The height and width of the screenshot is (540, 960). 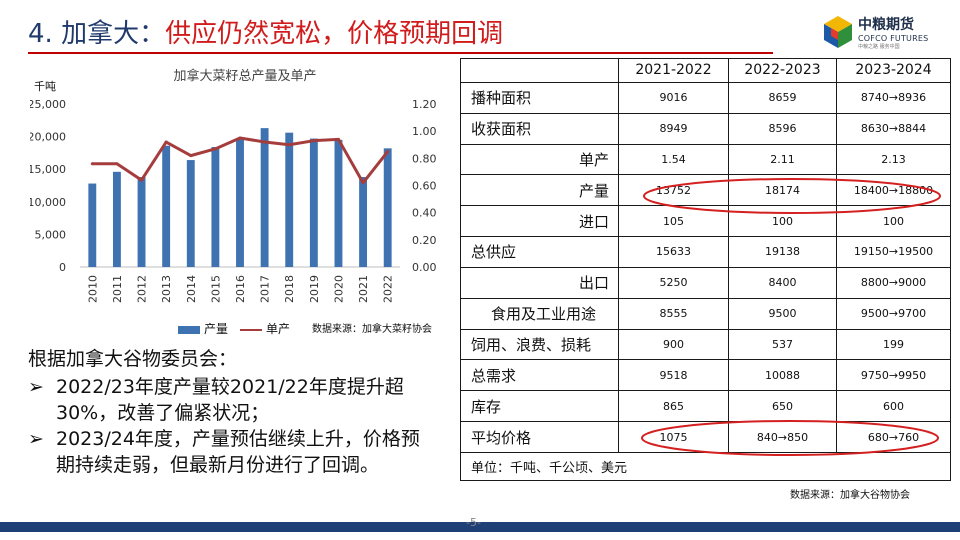 I want to click on table-cell: 600, so click(x=893, y=406).